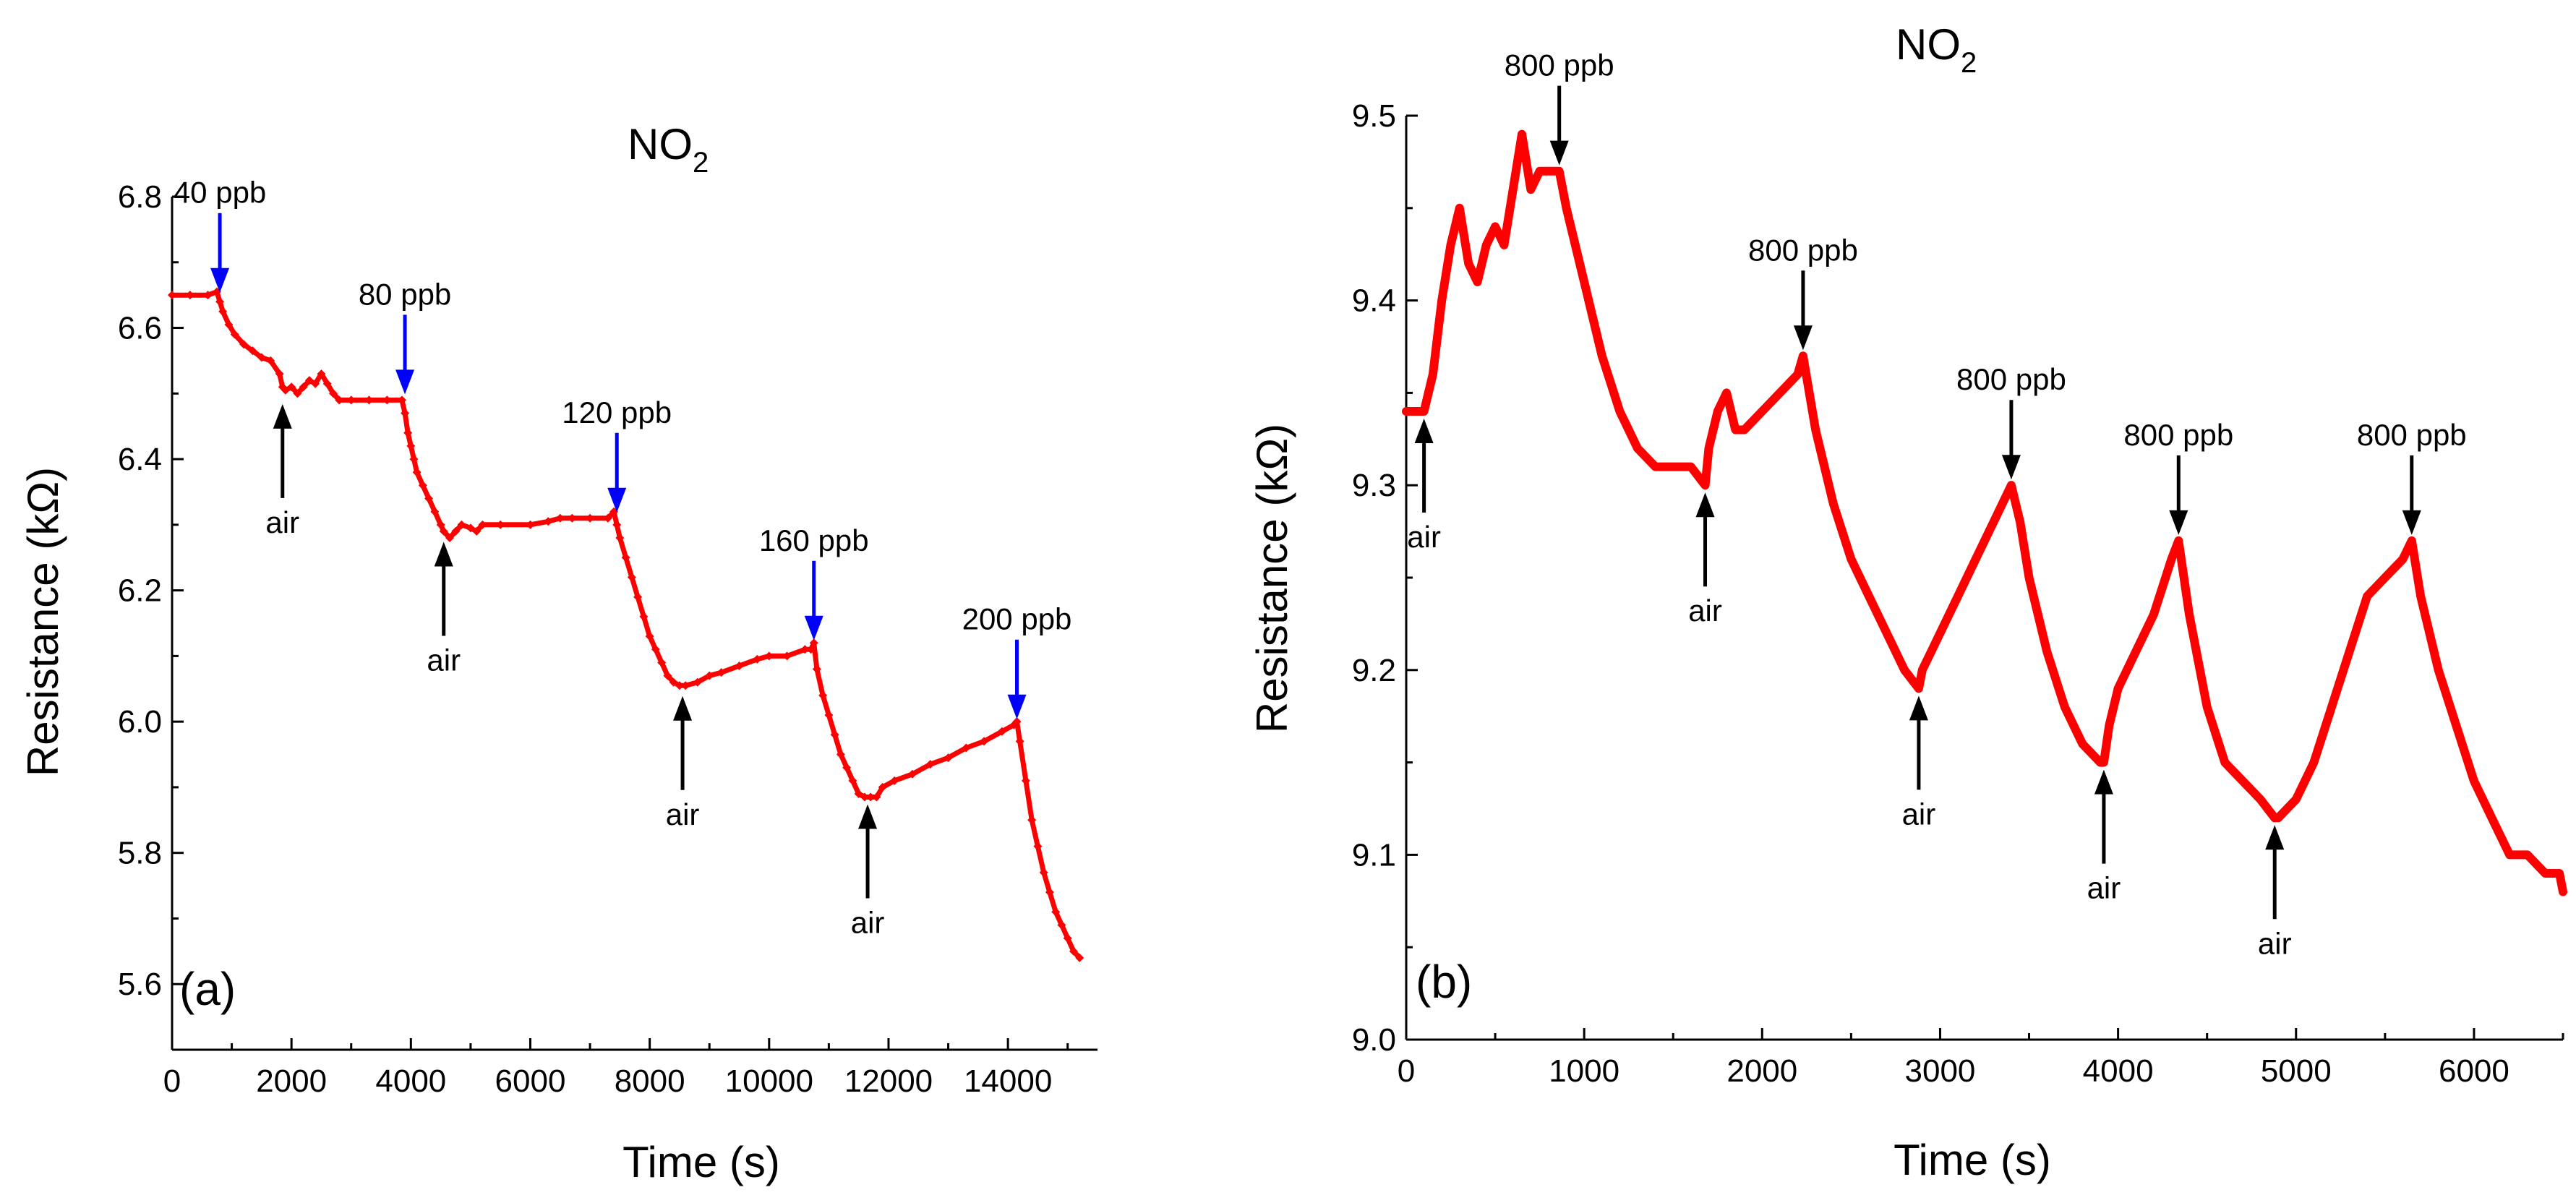 This screenshot has width=2576, height=1203. Describe the element at coordinates (2474, 1071) in the screenshot. I see `chart-b-x-tick-label: 6000` at that location.